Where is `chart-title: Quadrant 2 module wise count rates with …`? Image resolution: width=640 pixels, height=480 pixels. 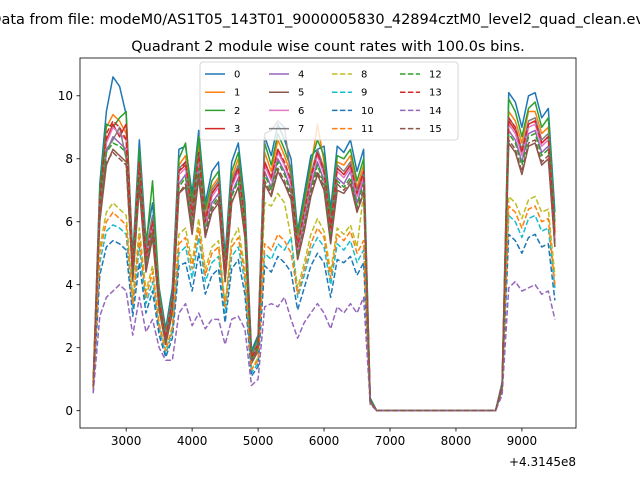 chart-title: Quadrant 2 module wise count rates with … is located at coordinates (328, 47).